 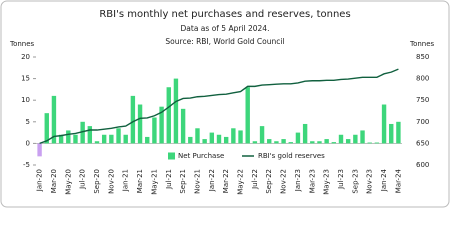 What do you see at coordinates (312, 181) in the screenshot?
I see `x-tick-label: Mar-23` at bounding box center [312, 181].